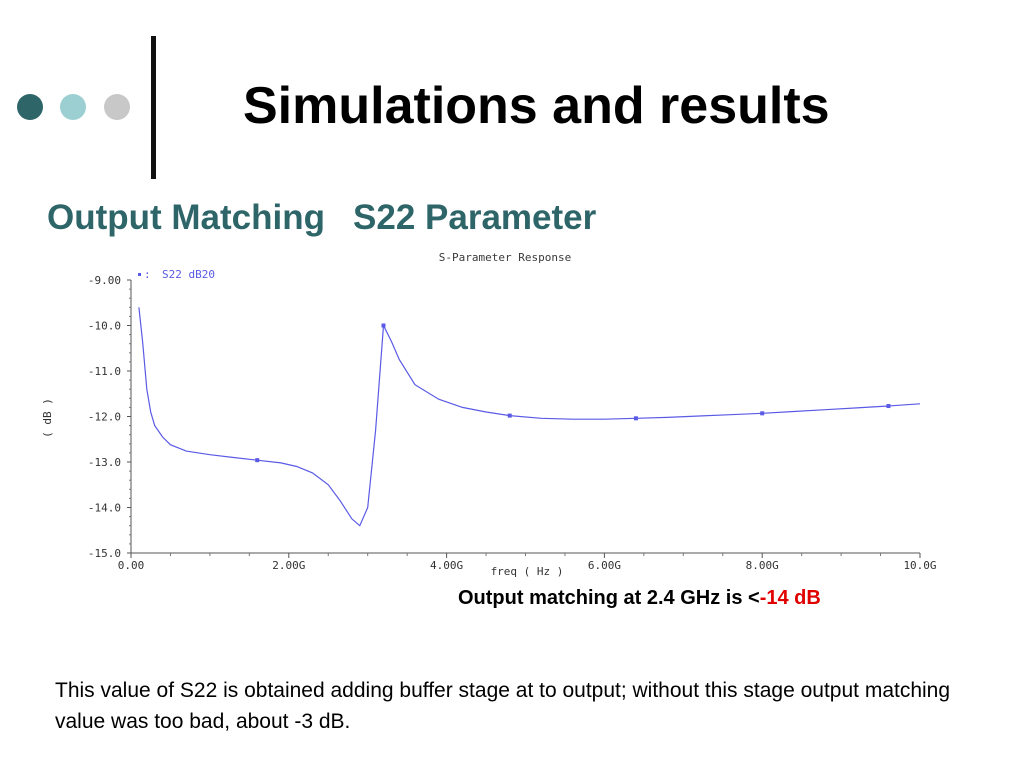 This screenshot has height=768, width=1024. What do you see at coordinates (527, 571) in the screenshot?
I see `x-axis-label: freq ( Hz )` at bounding box center [527, 571].